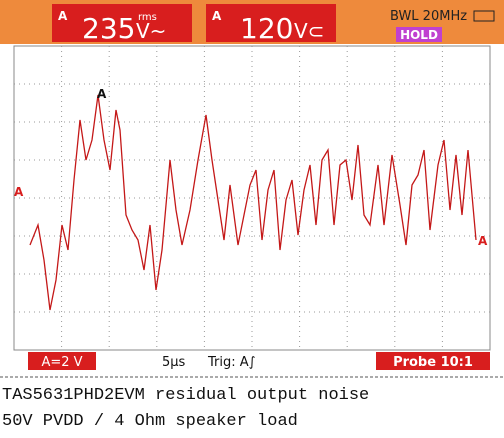 The width and height of the screenshot is (504, 438). What do you see at coordinates (63, 16) in the screenshot?
I see `ch1-label: A` at bounding box center [63, 16].